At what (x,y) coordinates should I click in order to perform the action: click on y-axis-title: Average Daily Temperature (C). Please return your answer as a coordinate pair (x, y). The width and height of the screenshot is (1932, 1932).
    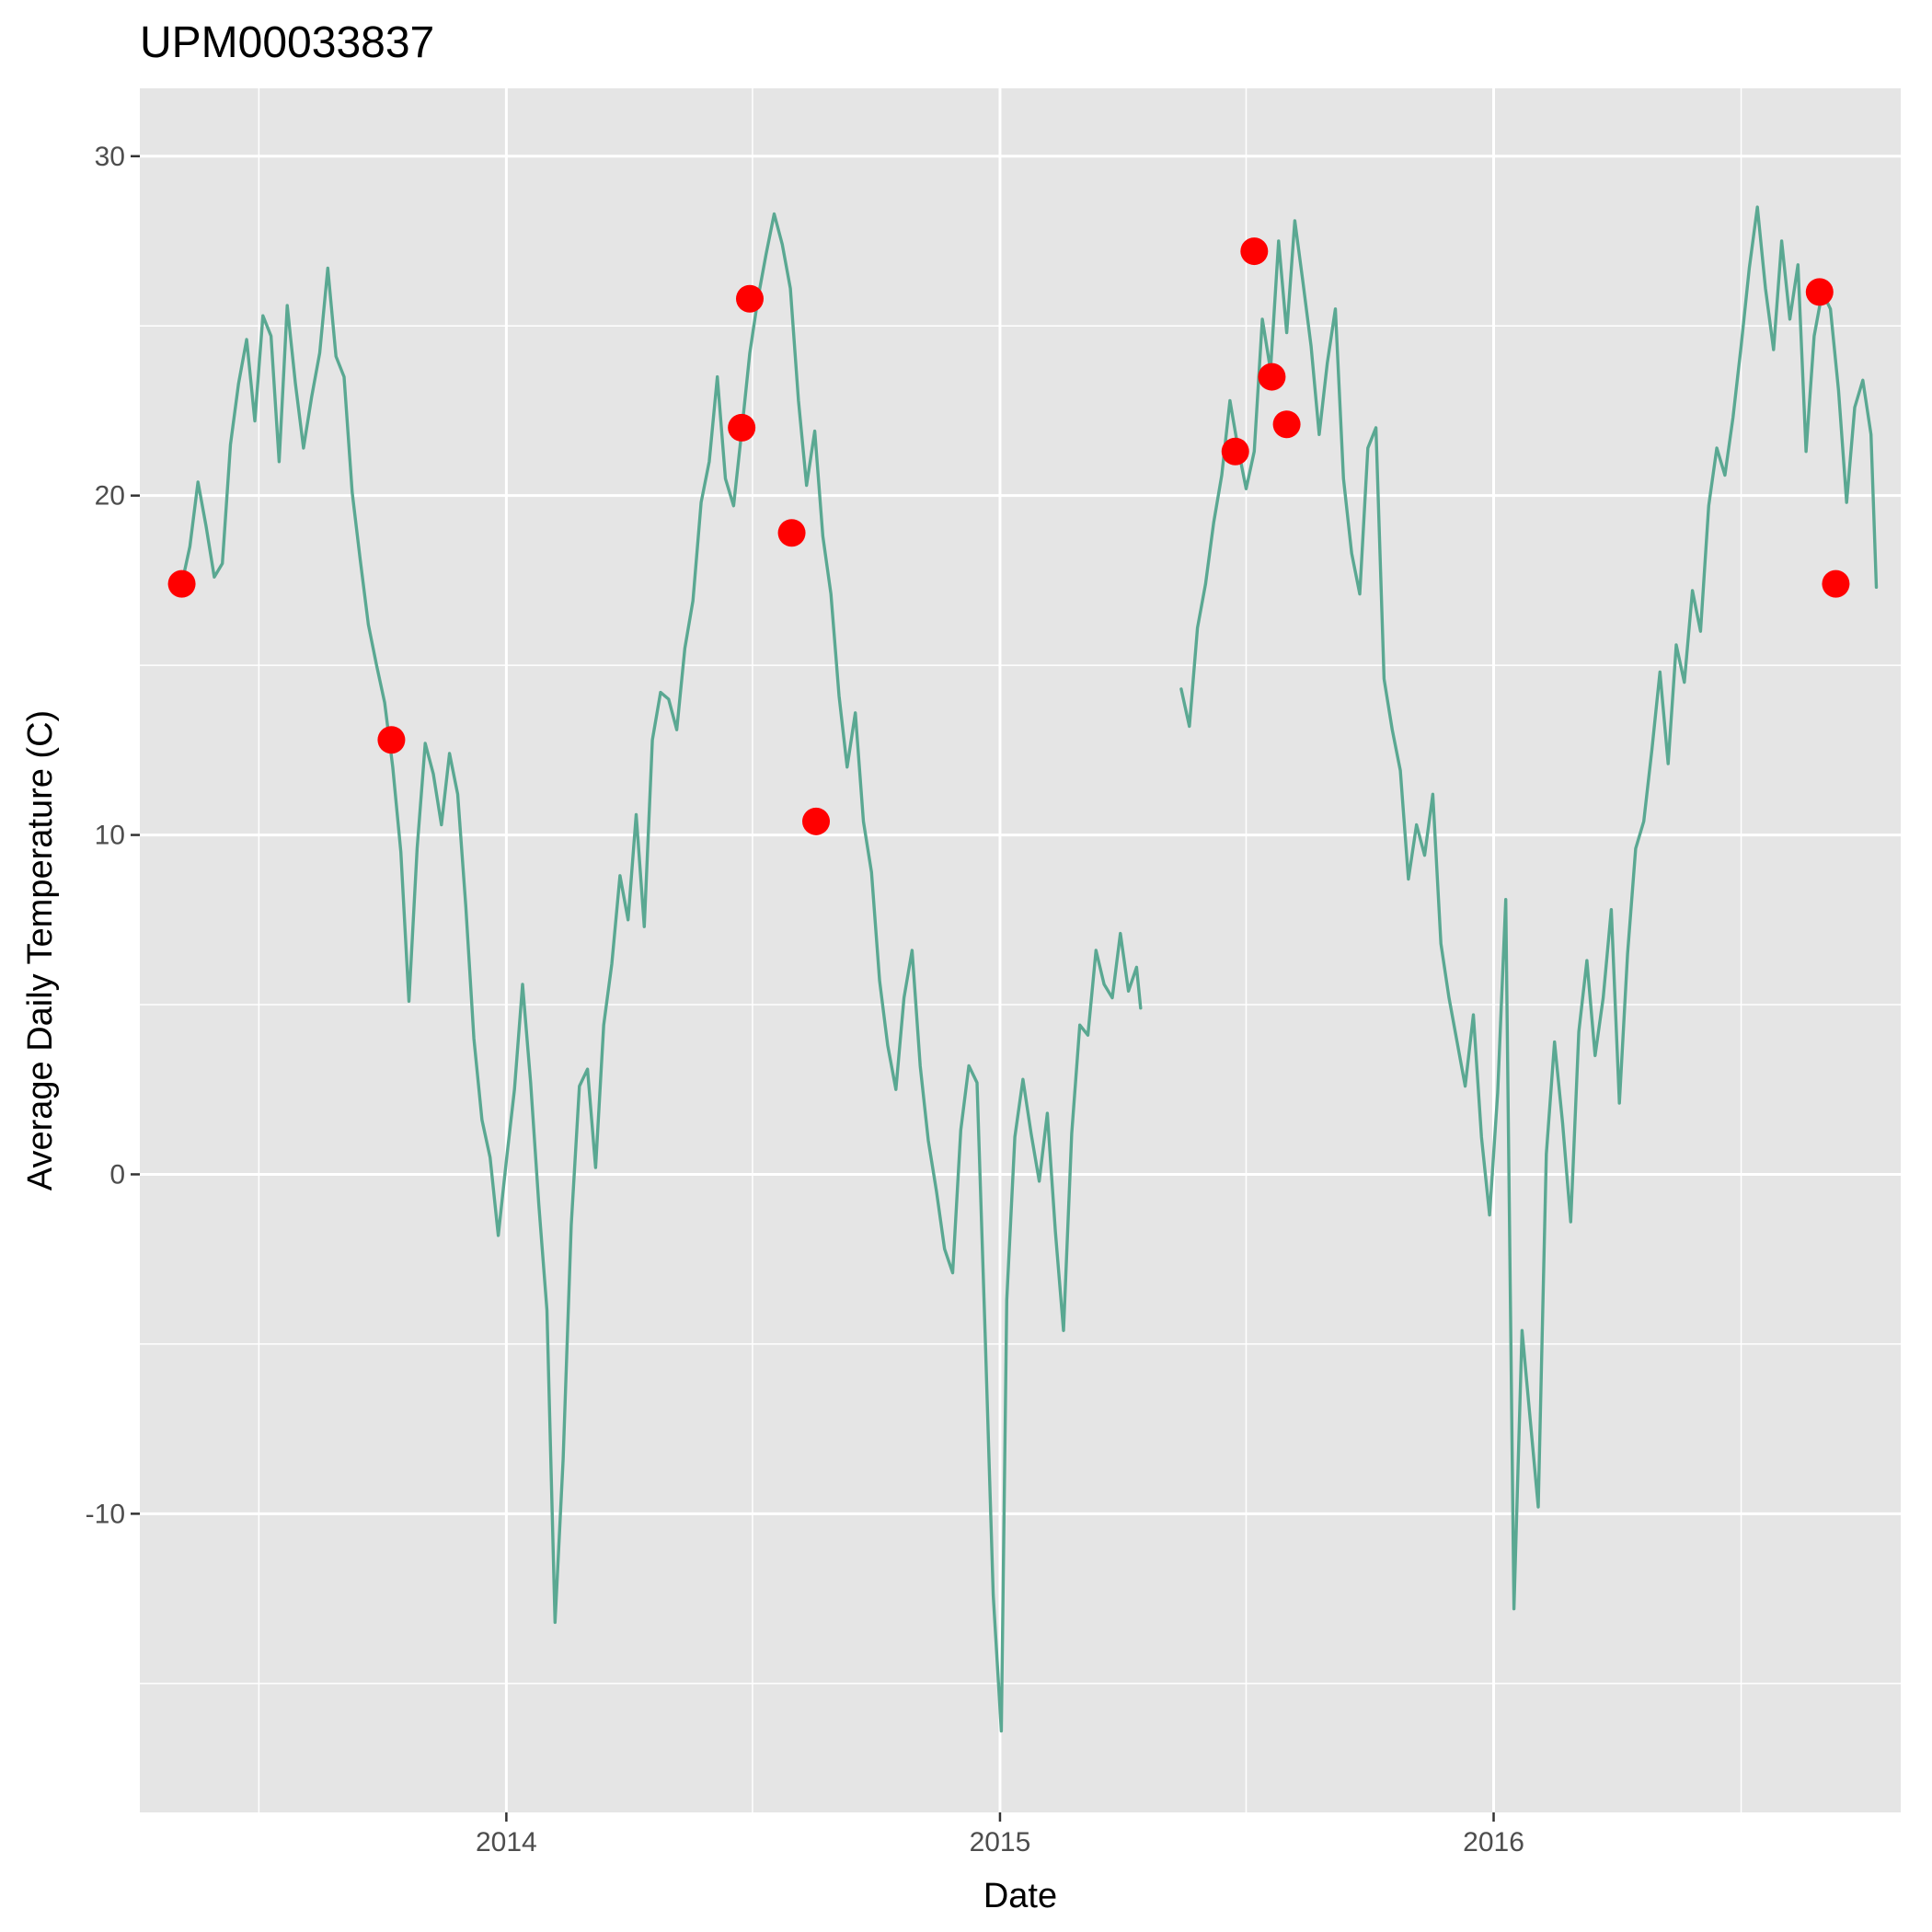
    Looking at the image, I should click on (40, 950).